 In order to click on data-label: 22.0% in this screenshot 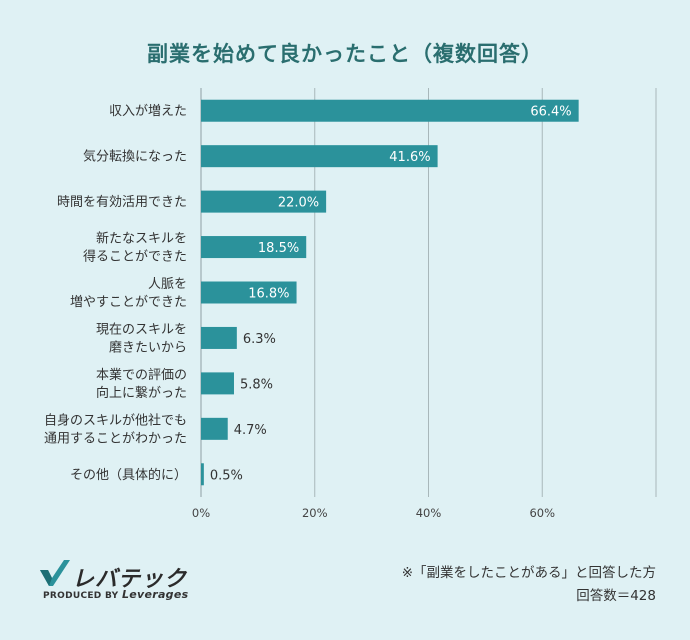, I will do `click(298, 203)`.